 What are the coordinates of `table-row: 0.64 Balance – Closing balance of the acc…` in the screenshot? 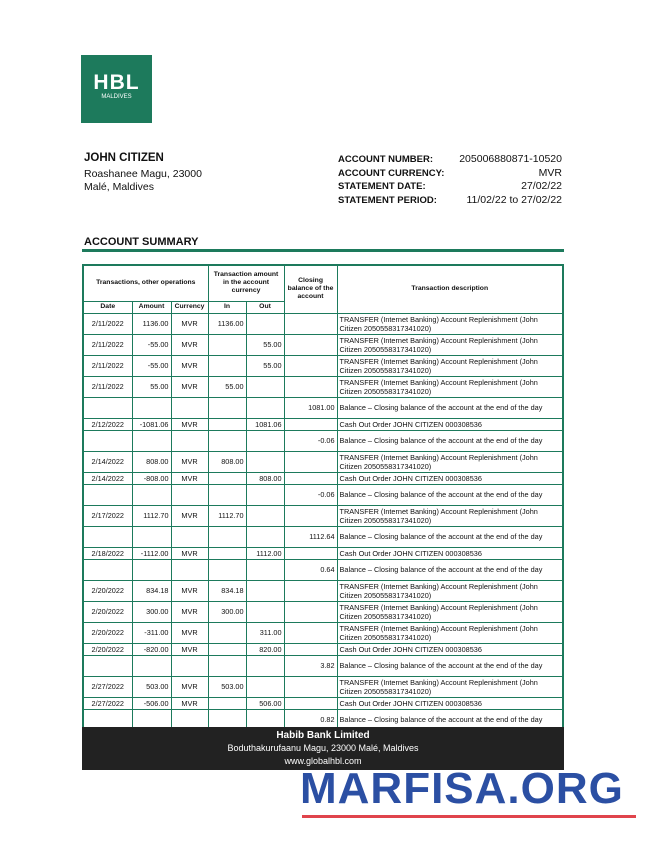 It's located at (323, 569).